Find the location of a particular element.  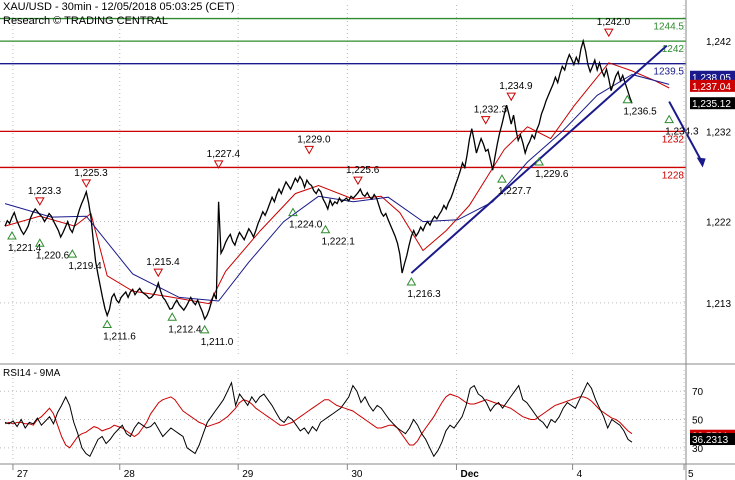

y-tick-label: 1,222 is located at coordinates (718, 223).